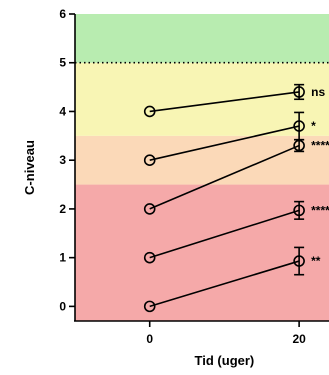  Describe the element at coordinates (299, 339) in the screenshot. I see `x-tick-label: 20` at that location.